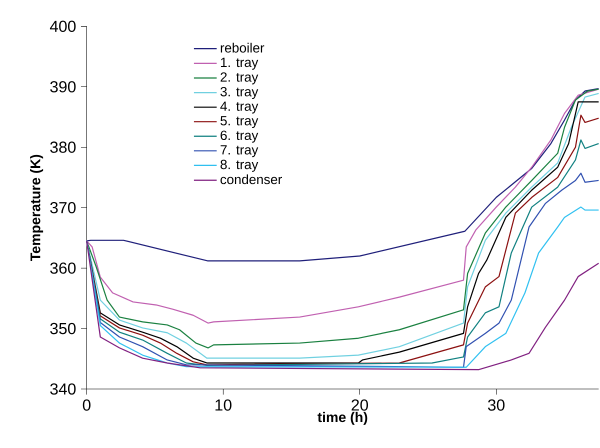 This screenshot has width=600, height=448. What do you see at coordinates (86, 405) in the screenshot?
I see `x-tick-label: 0` at bounding box center [86, 405].